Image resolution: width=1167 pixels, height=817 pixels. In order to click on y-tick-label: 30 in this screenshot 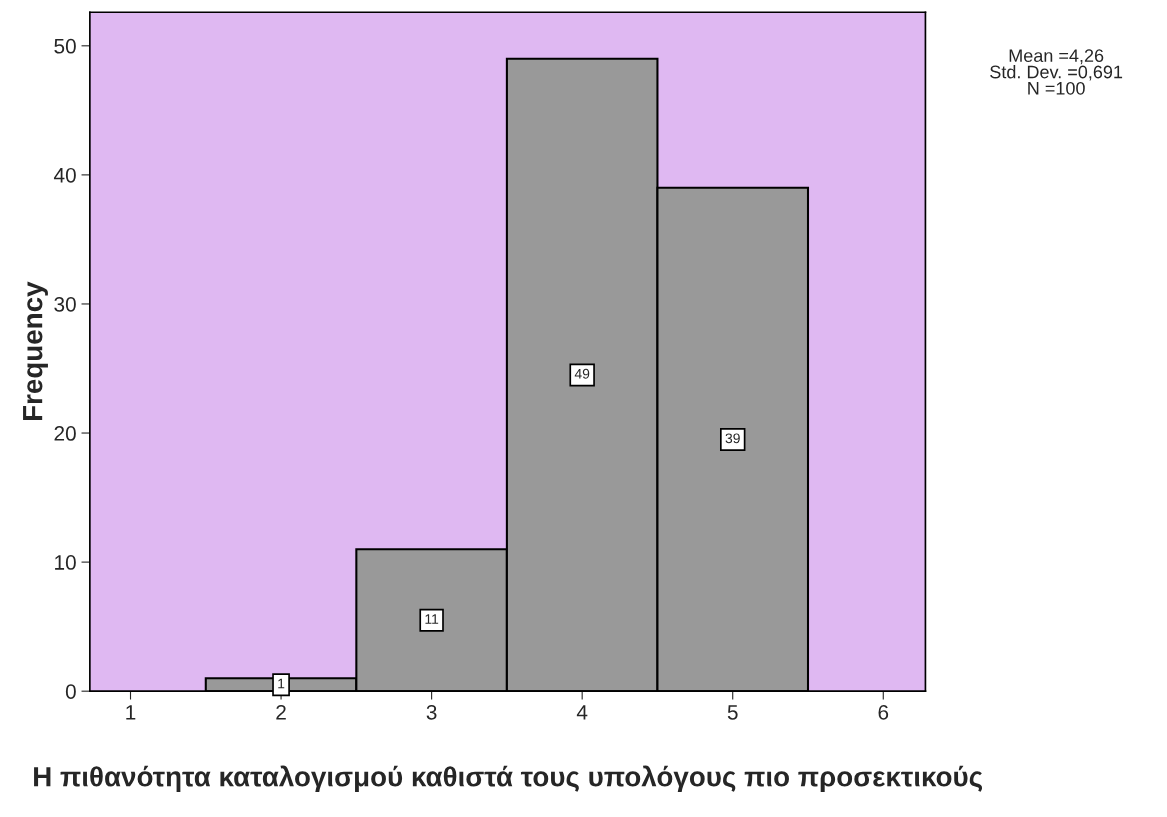, I will do `click(65, 304)`.